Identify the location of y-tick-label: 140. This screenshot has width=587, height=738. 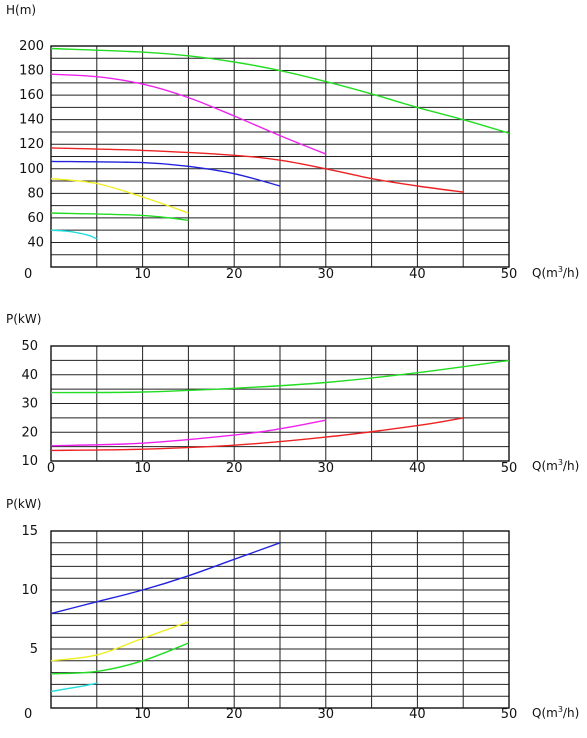
(31, 120).